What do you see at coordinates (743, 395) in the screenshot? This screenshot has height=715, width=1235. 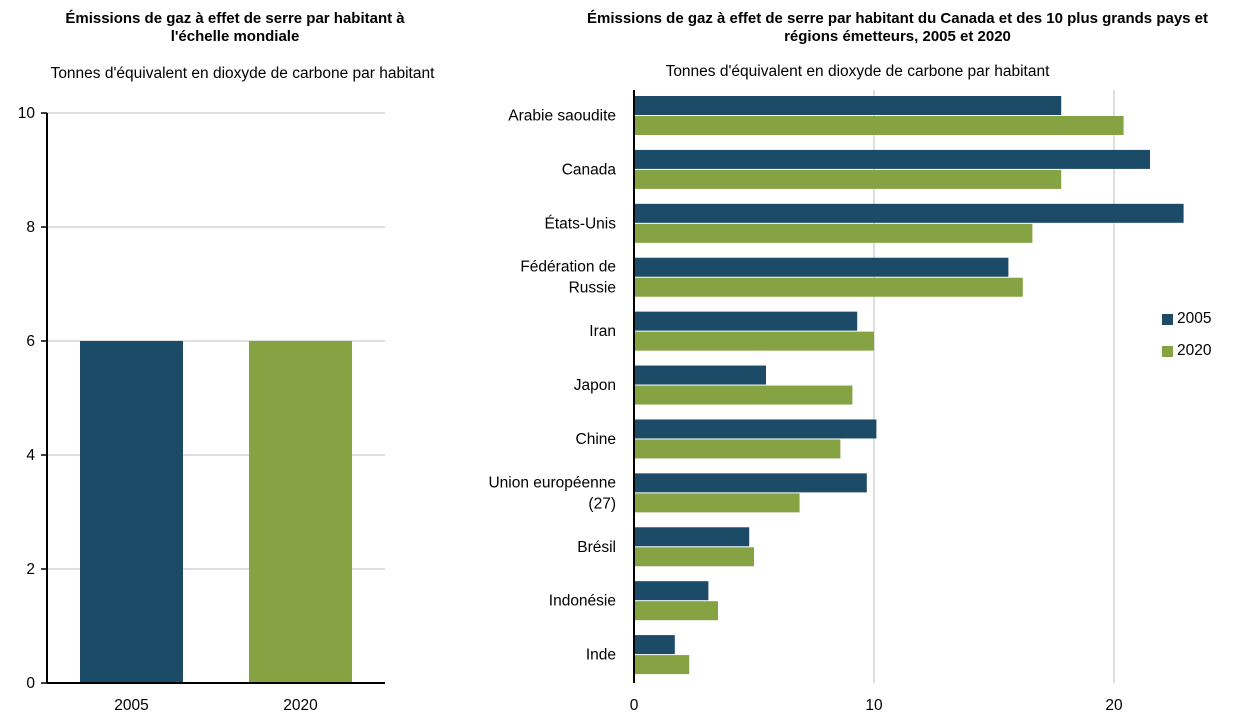 I see `right-bar-Japon-2020` at bounding box center [743, 395].